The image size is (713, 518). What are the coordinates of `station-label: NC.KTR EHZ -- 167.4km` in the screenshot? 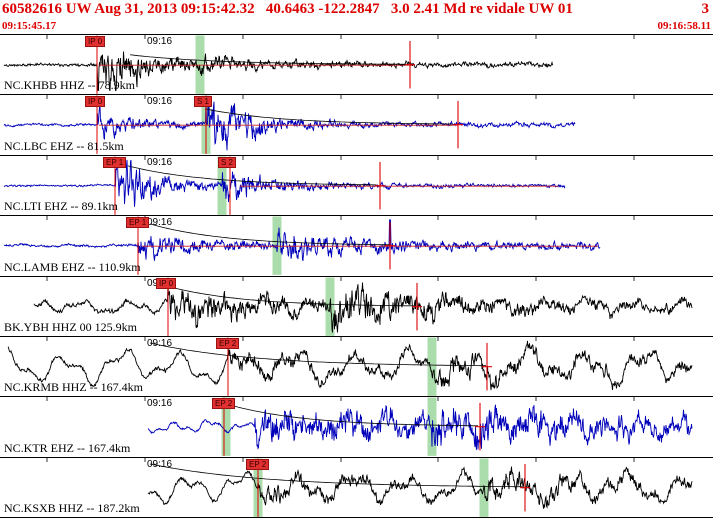 It's located at (67, 447).